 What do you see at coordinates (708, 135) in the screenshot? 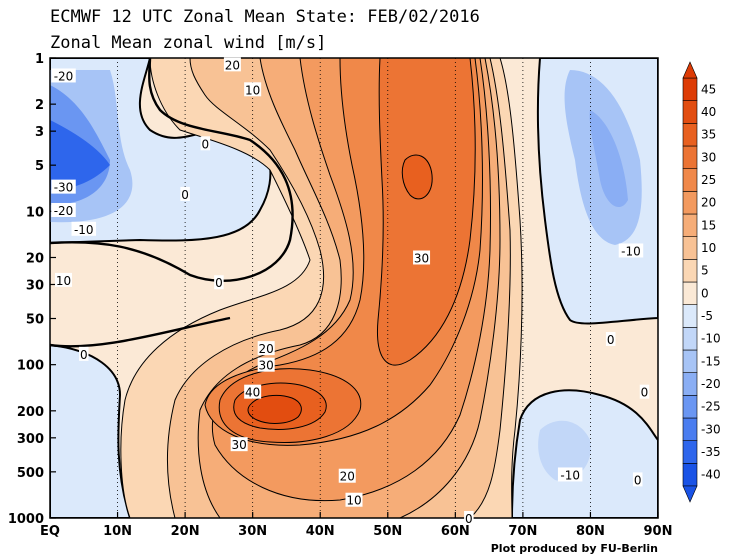
I see `colorbar-label: 35` at bounding box center [708, 135].